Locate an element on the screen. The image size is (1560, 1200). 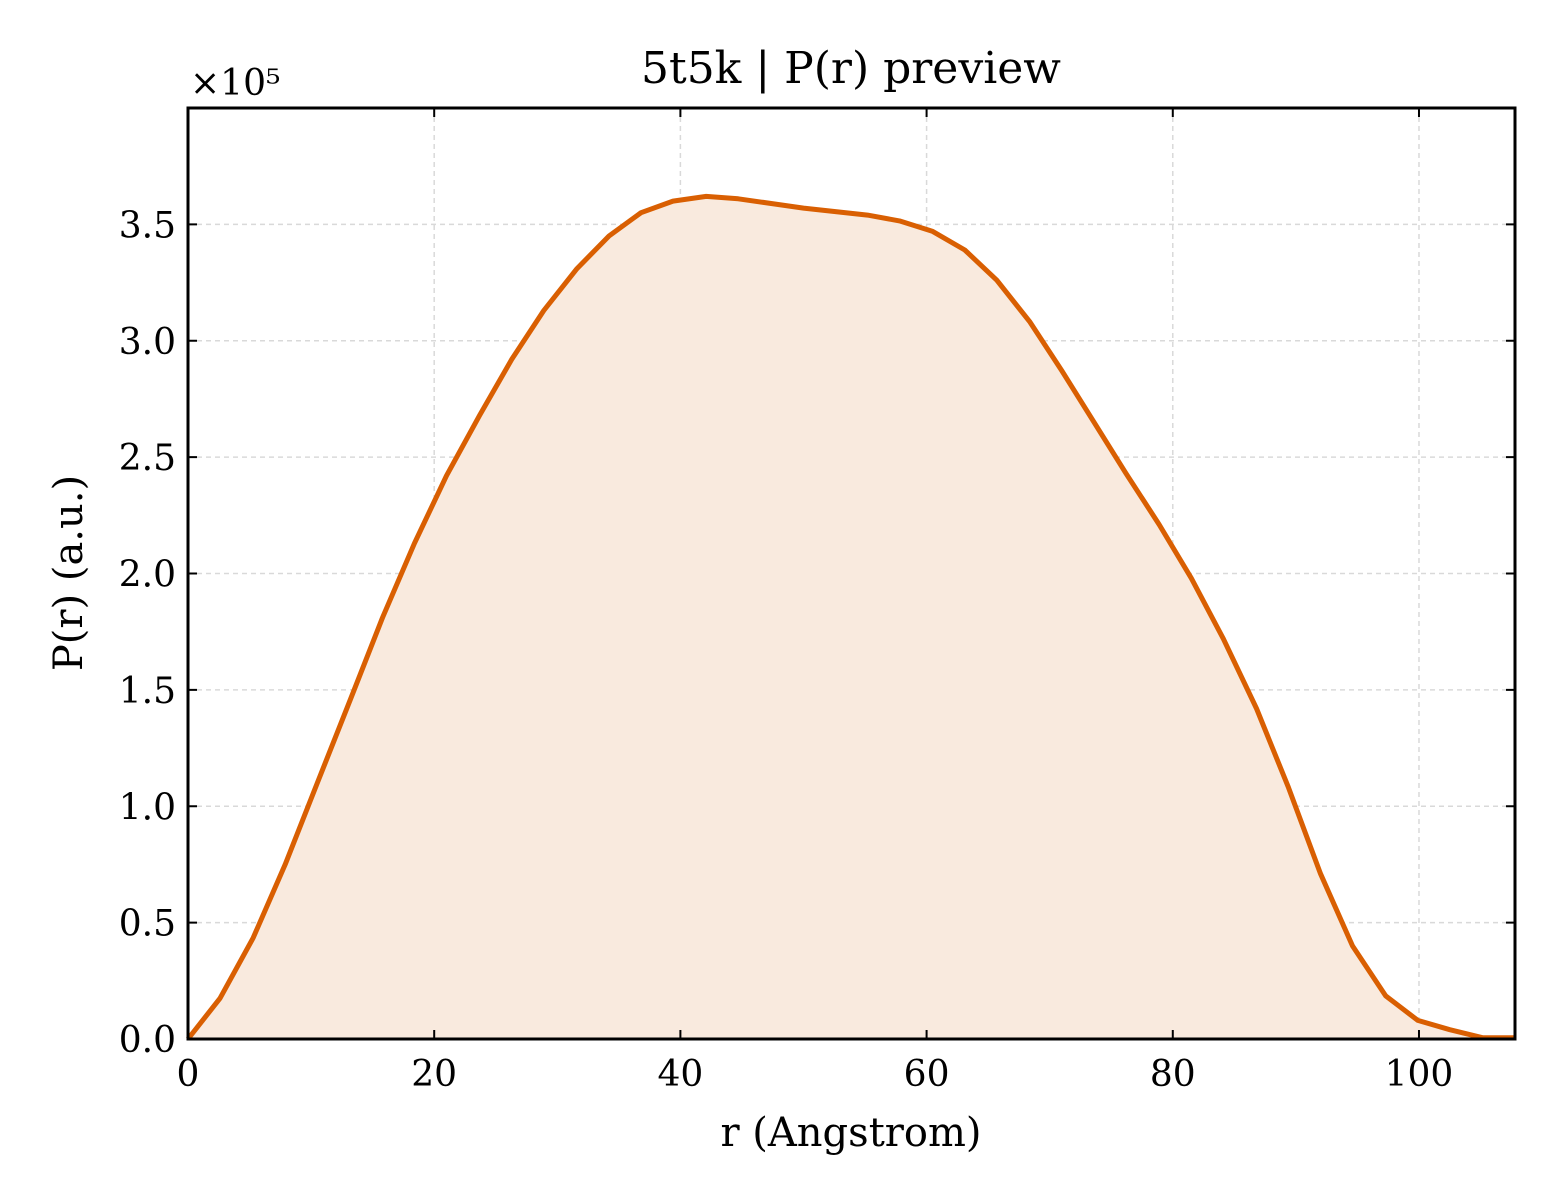
y-tick-label: 2.5 is located at coordinates (147, 458).